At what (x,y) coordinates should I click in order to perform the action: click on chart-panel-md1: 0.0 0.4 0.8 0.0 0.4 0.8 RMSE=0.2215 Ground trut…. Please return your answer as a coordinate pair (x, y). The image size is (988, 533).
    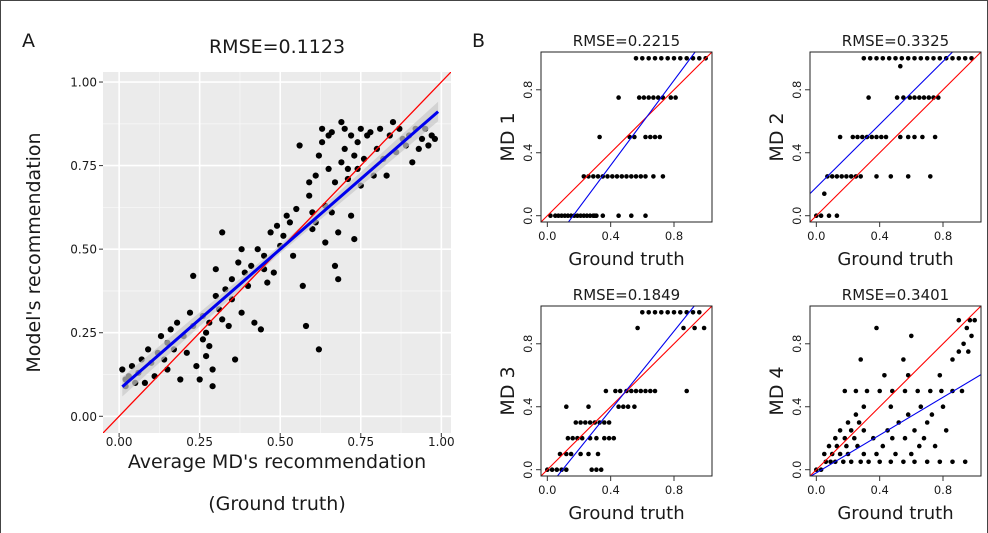
    Looking at the image, I should click on (605, 151).